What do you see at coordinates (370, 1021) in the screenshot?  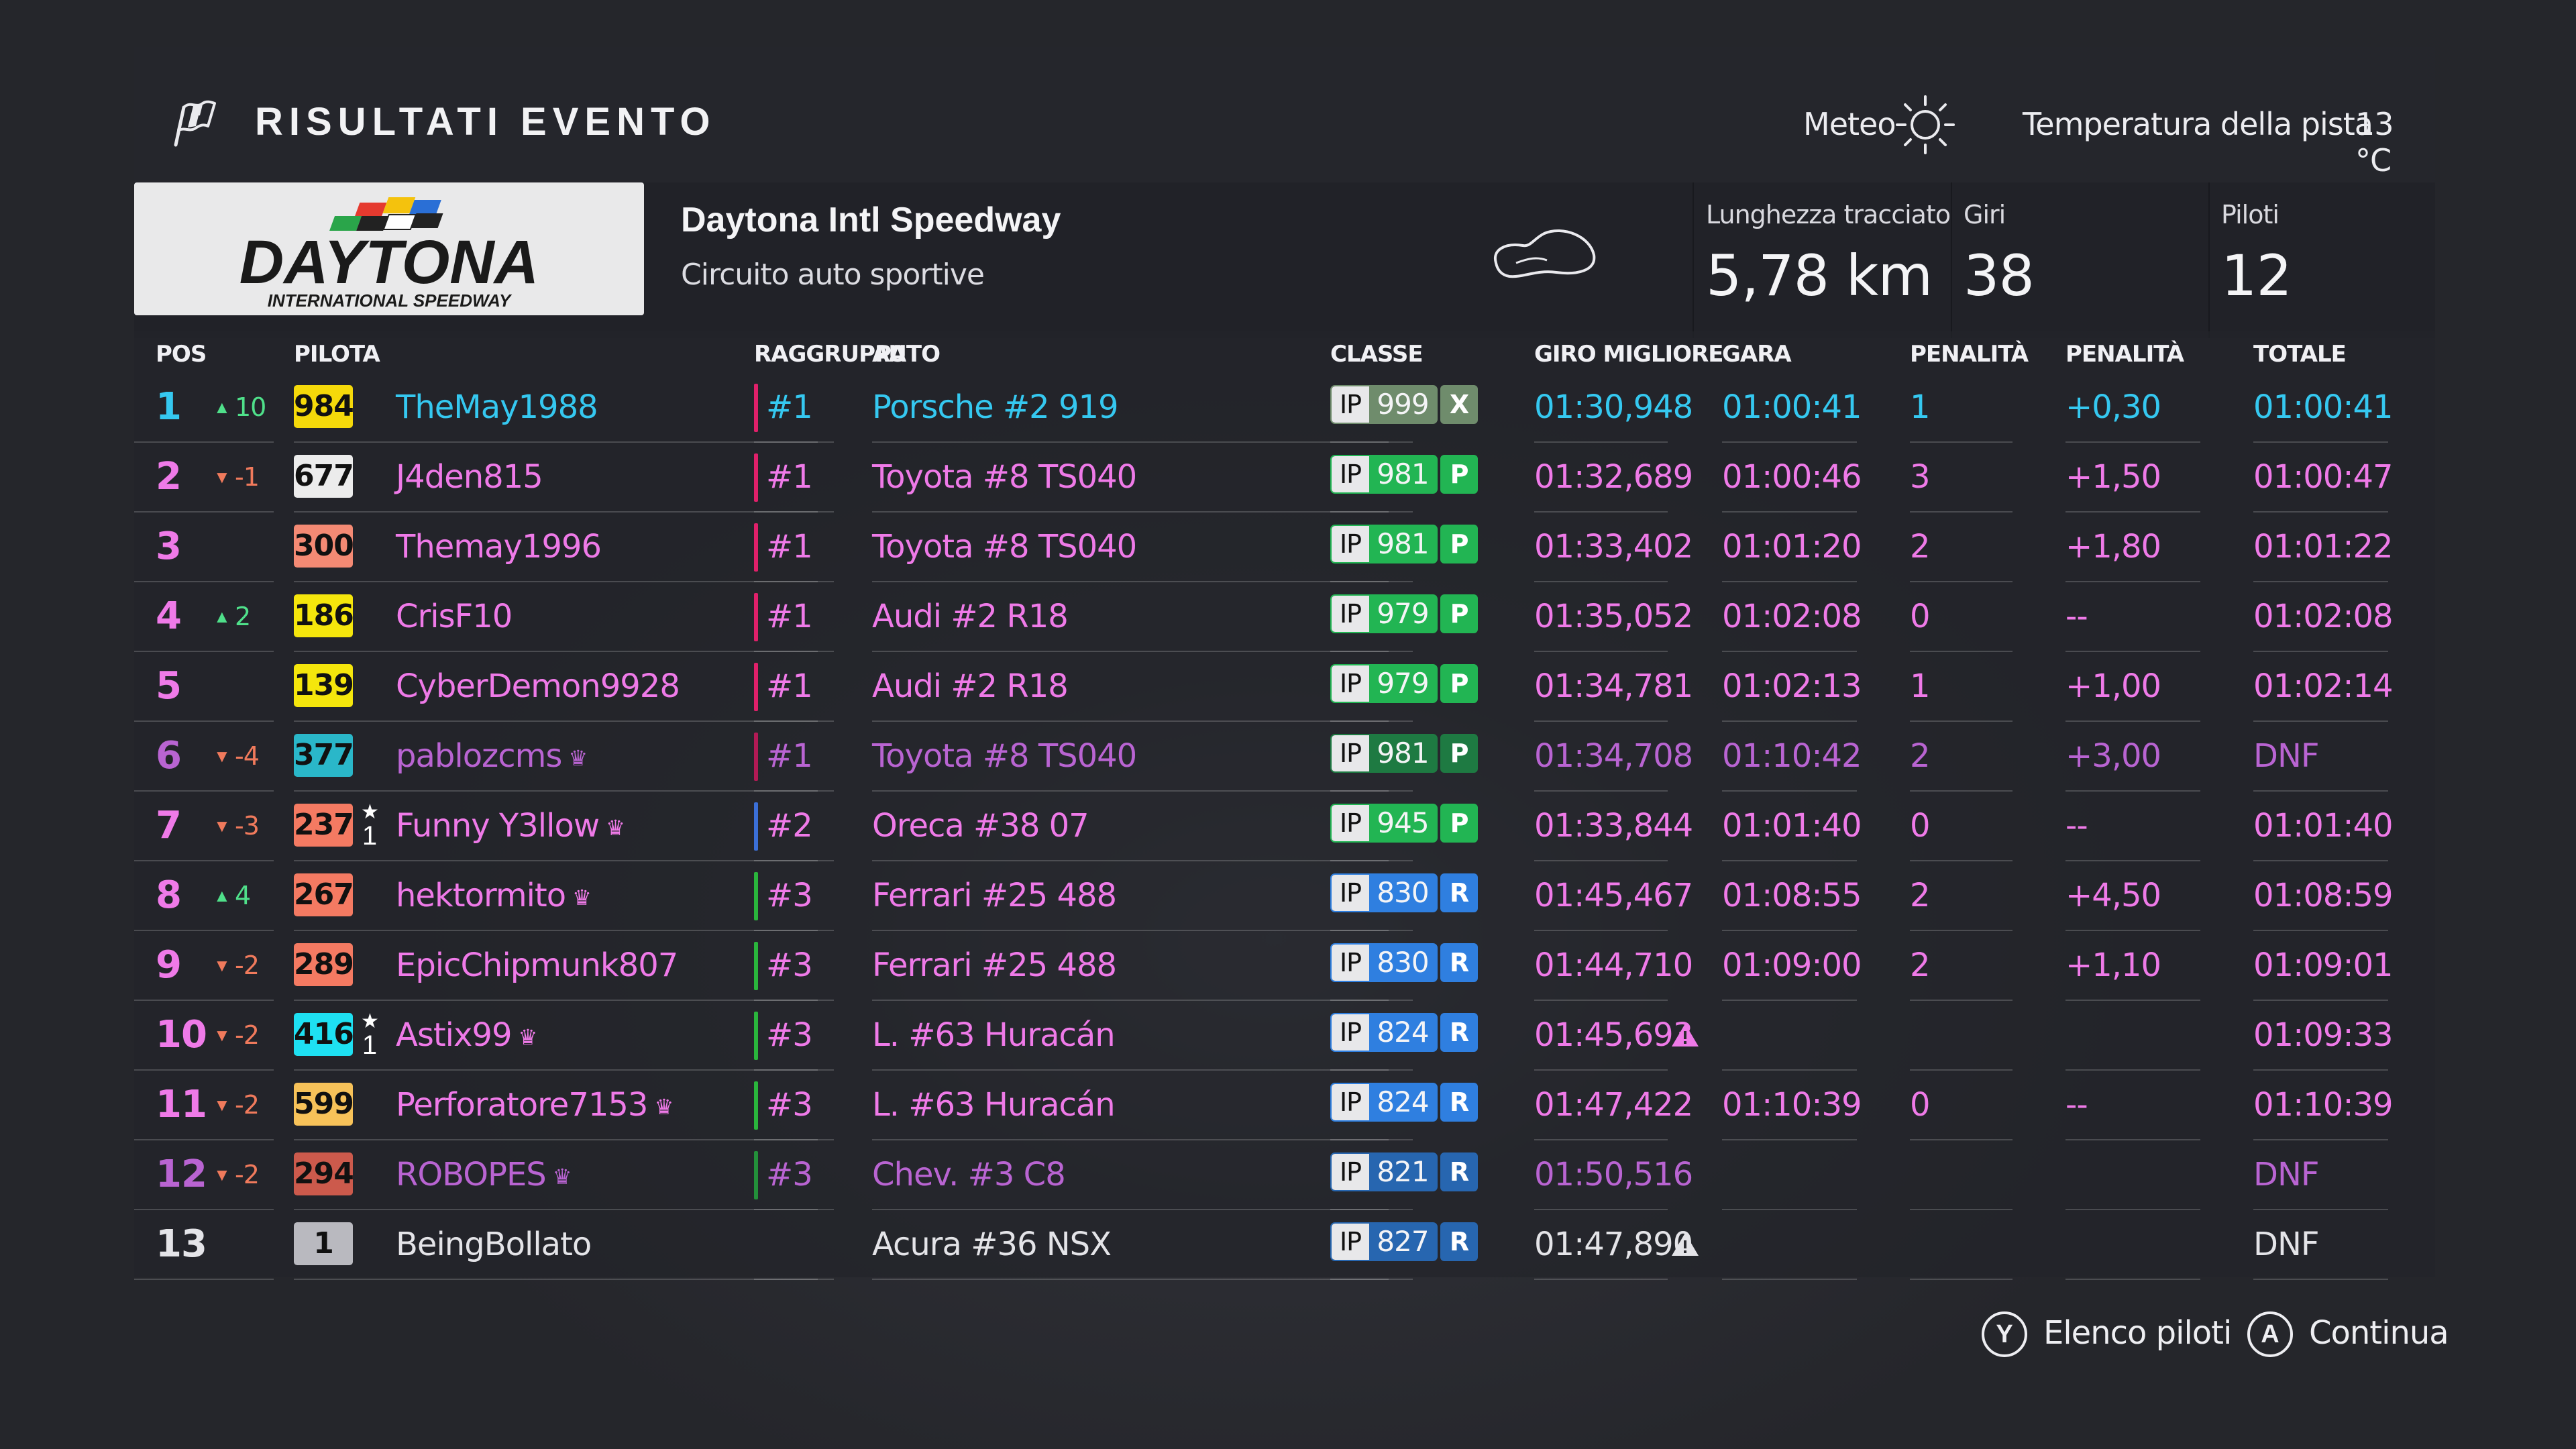 I see `rating-rank-icon: ★` at bounding box center [370, 1021].